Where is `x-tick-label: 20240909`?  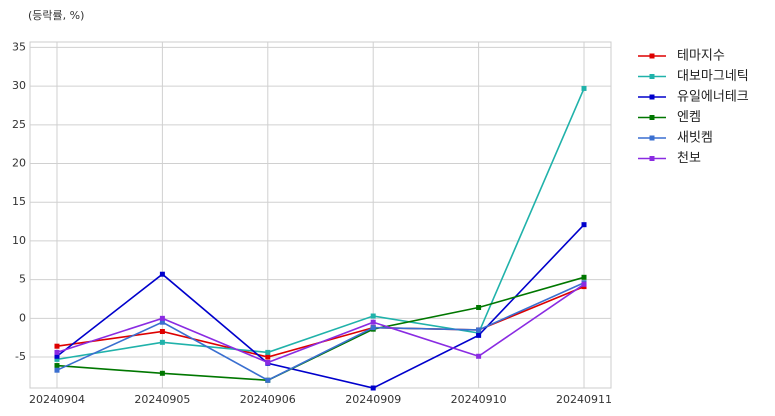 x-tick-label: 20240909 is located at coordinates (373, 399).